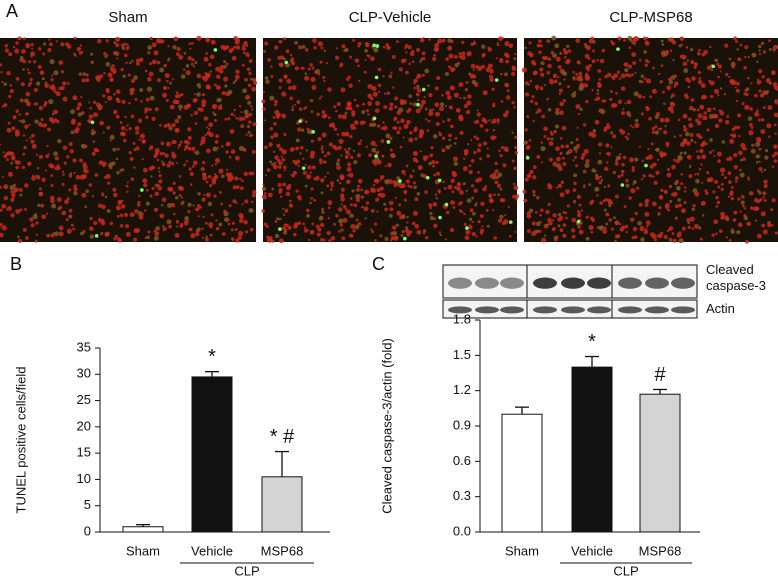  I want to click on x-tick-label: Sham, so click(522, 550).